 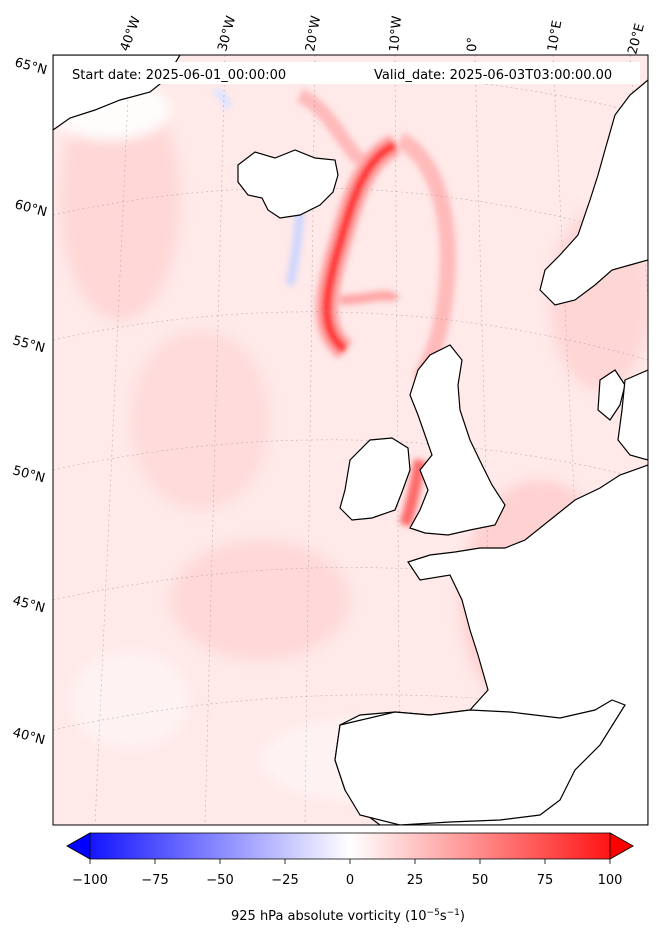 I want to click on lat-label-60n: 60°N, so click(x=31, y=208).